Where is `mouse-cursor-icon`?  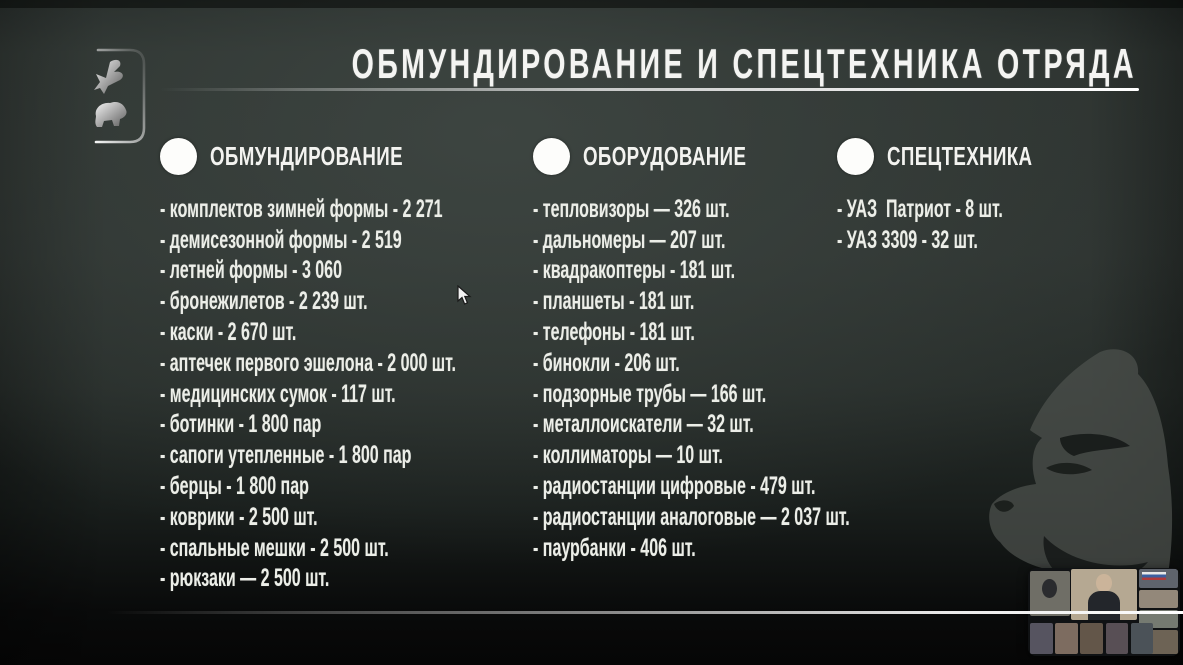
mouse-cursor-icon is located at coordinates (464, 295).